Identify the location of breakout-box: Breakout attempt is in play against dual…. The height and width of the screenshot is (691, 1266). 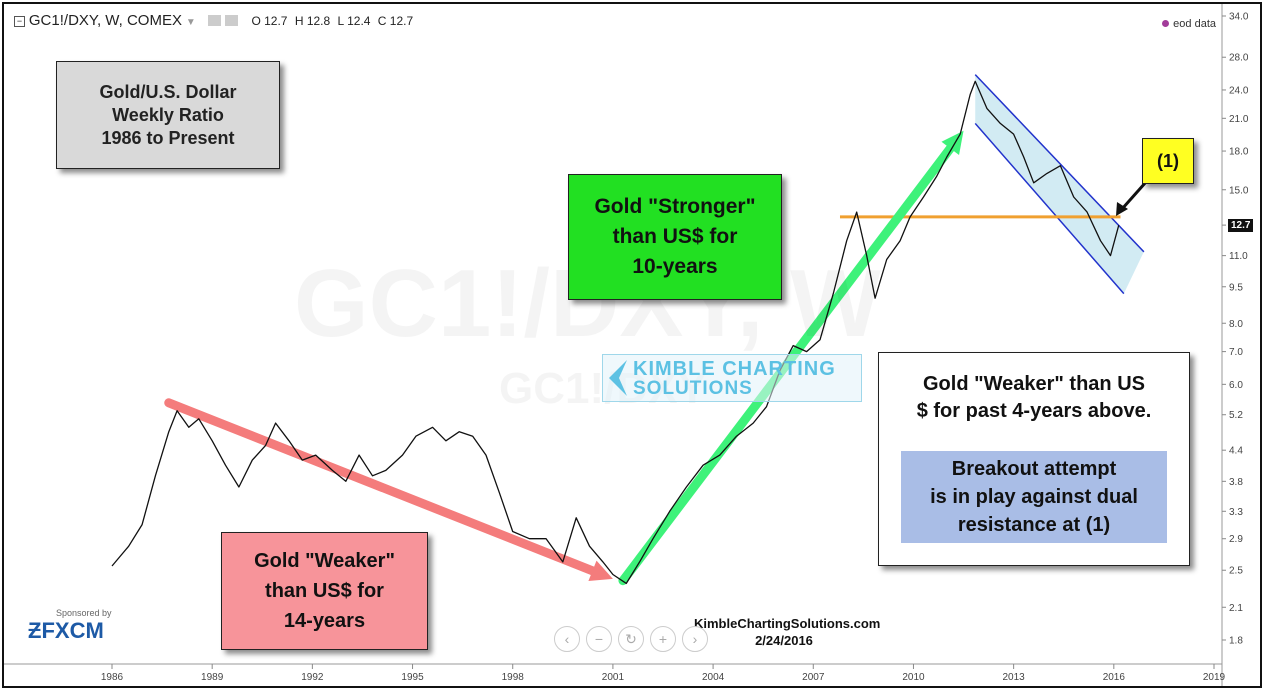
(1034, 497).